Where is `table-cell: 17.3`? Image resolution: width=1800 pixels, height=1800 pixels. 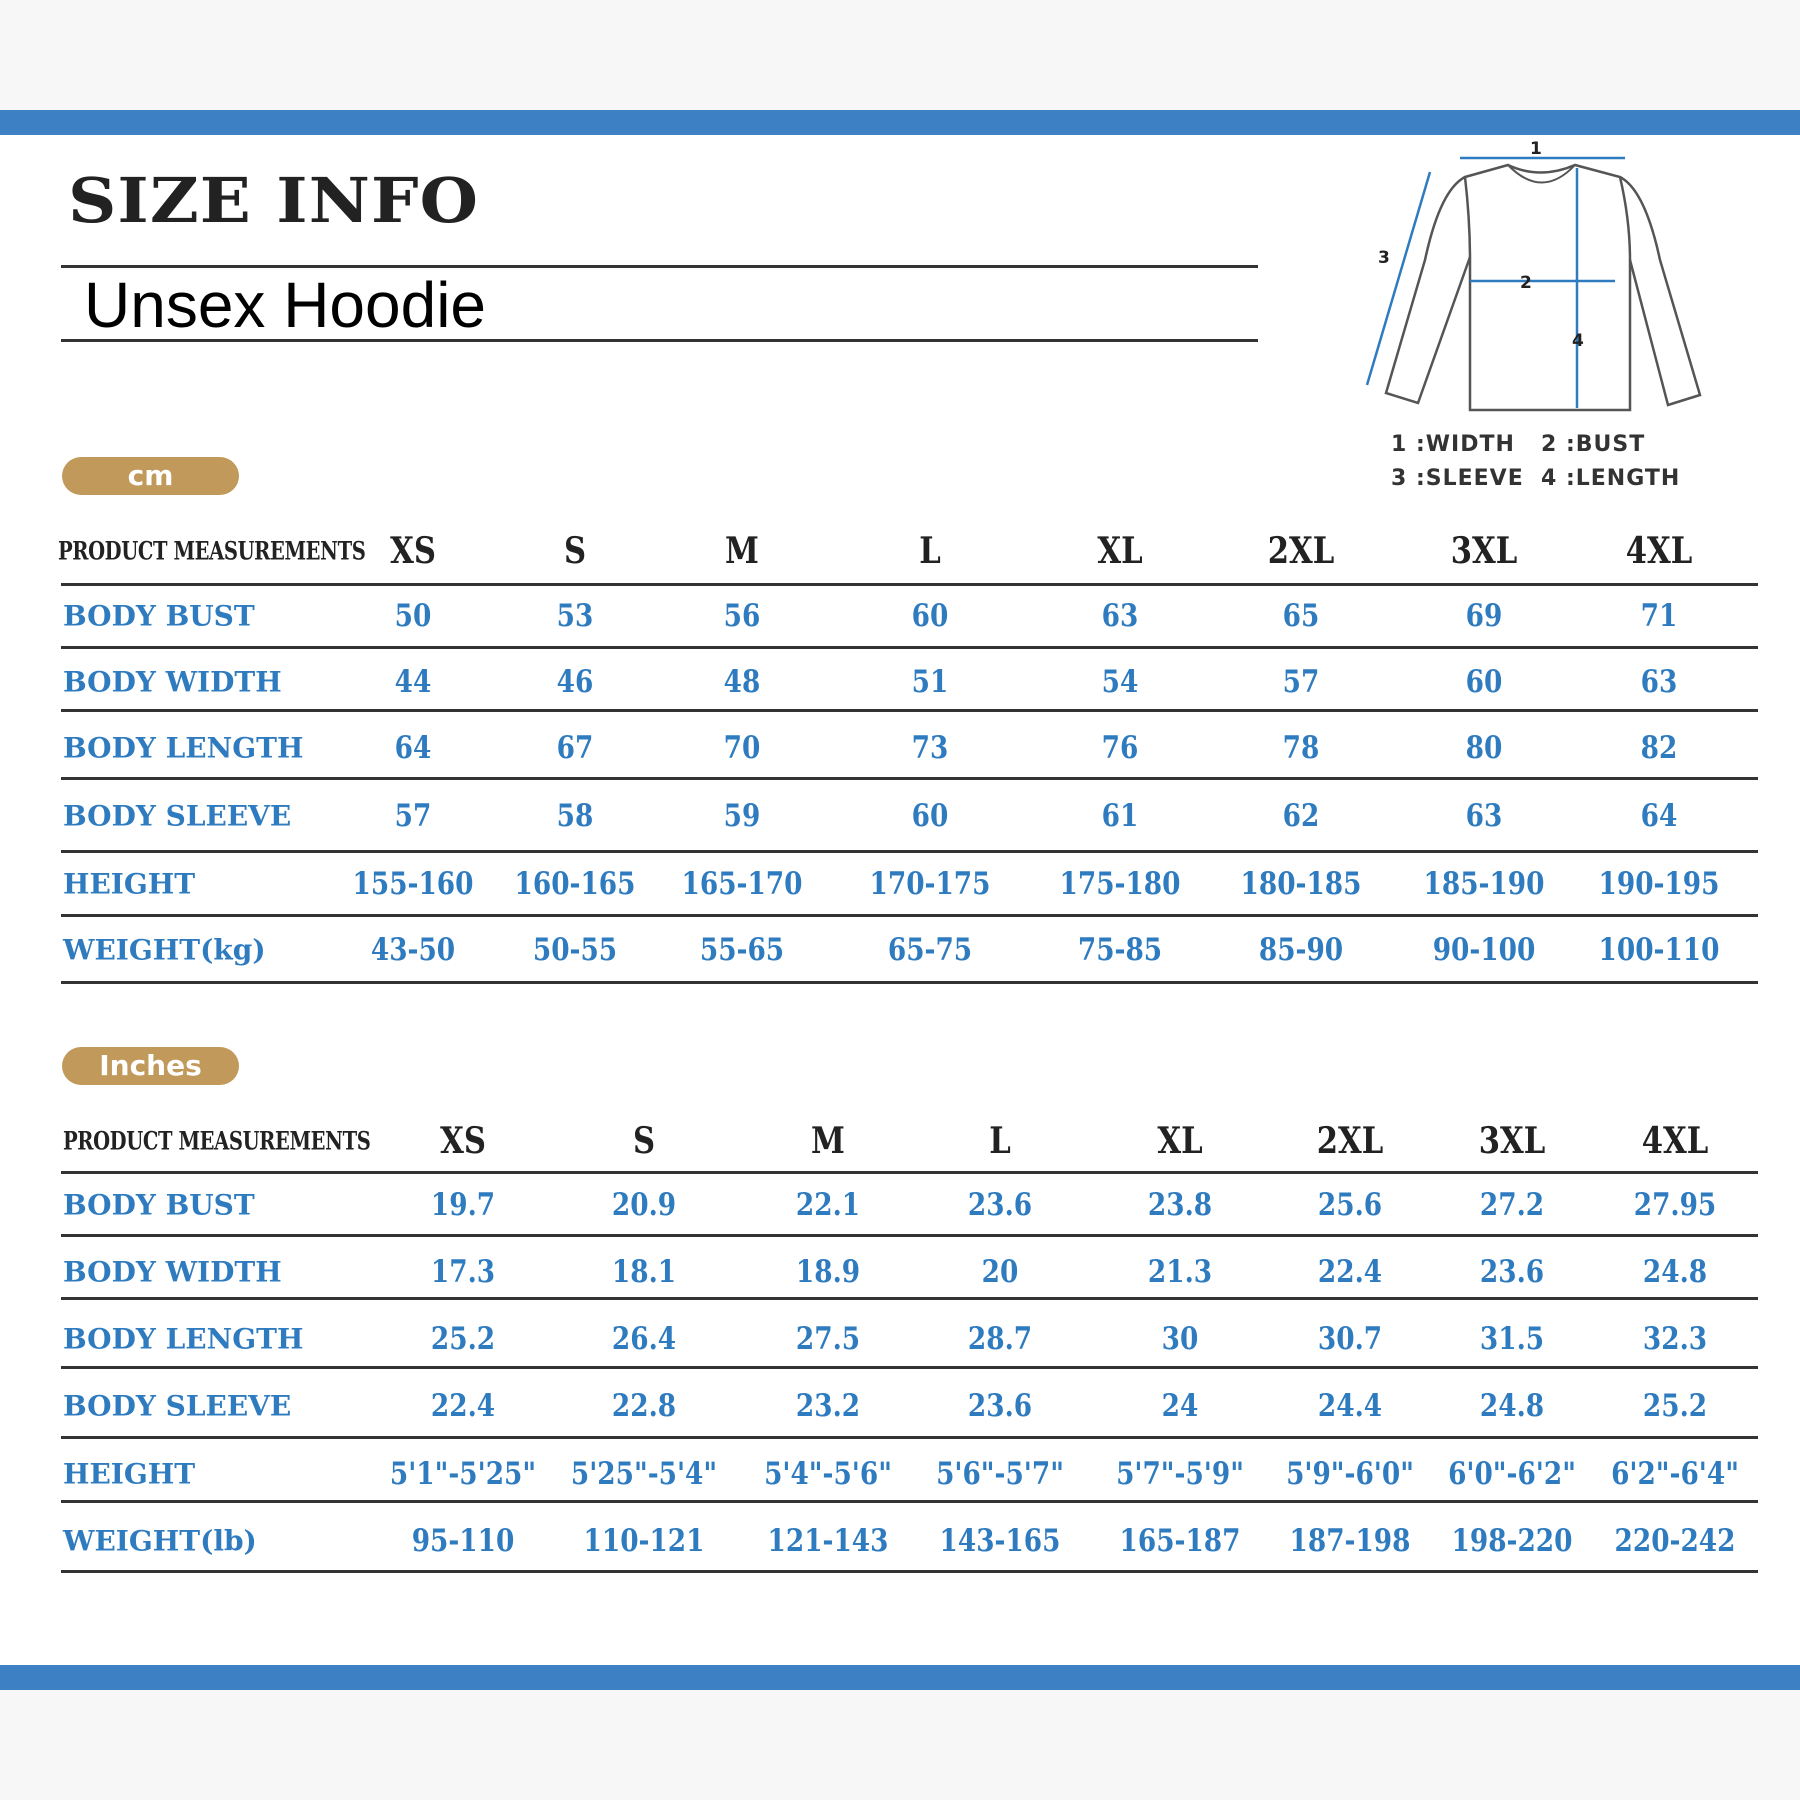
table-cell: 17.3 is located at coordinates (463, 1272).